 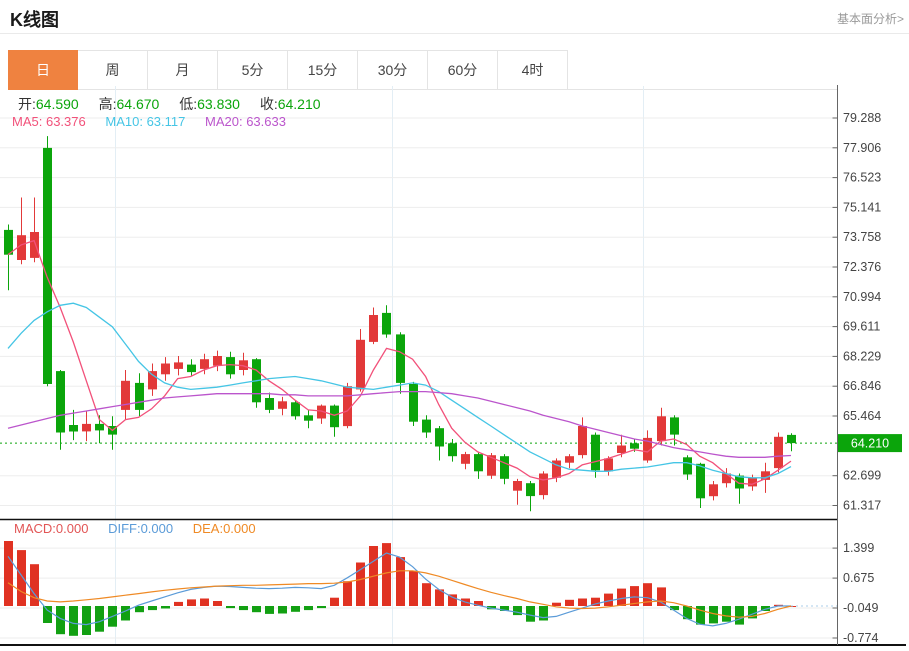 I want to click on legend-ma20: MA20: 63.633, so click(x=245, y=121).